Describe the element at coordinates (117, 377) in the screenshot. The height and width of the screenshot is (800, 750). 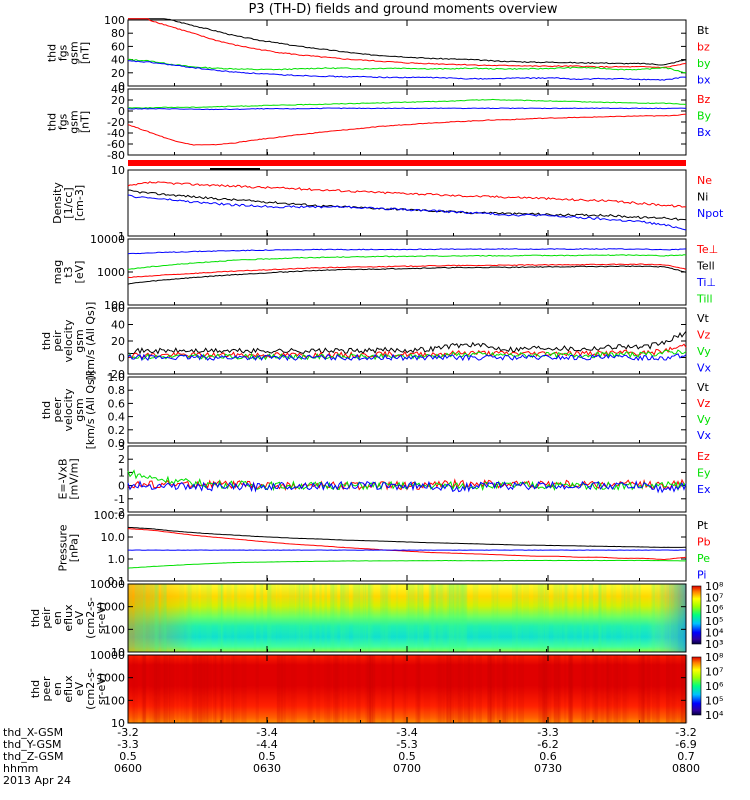
I see `y-tick-label: 1.0` at that location.